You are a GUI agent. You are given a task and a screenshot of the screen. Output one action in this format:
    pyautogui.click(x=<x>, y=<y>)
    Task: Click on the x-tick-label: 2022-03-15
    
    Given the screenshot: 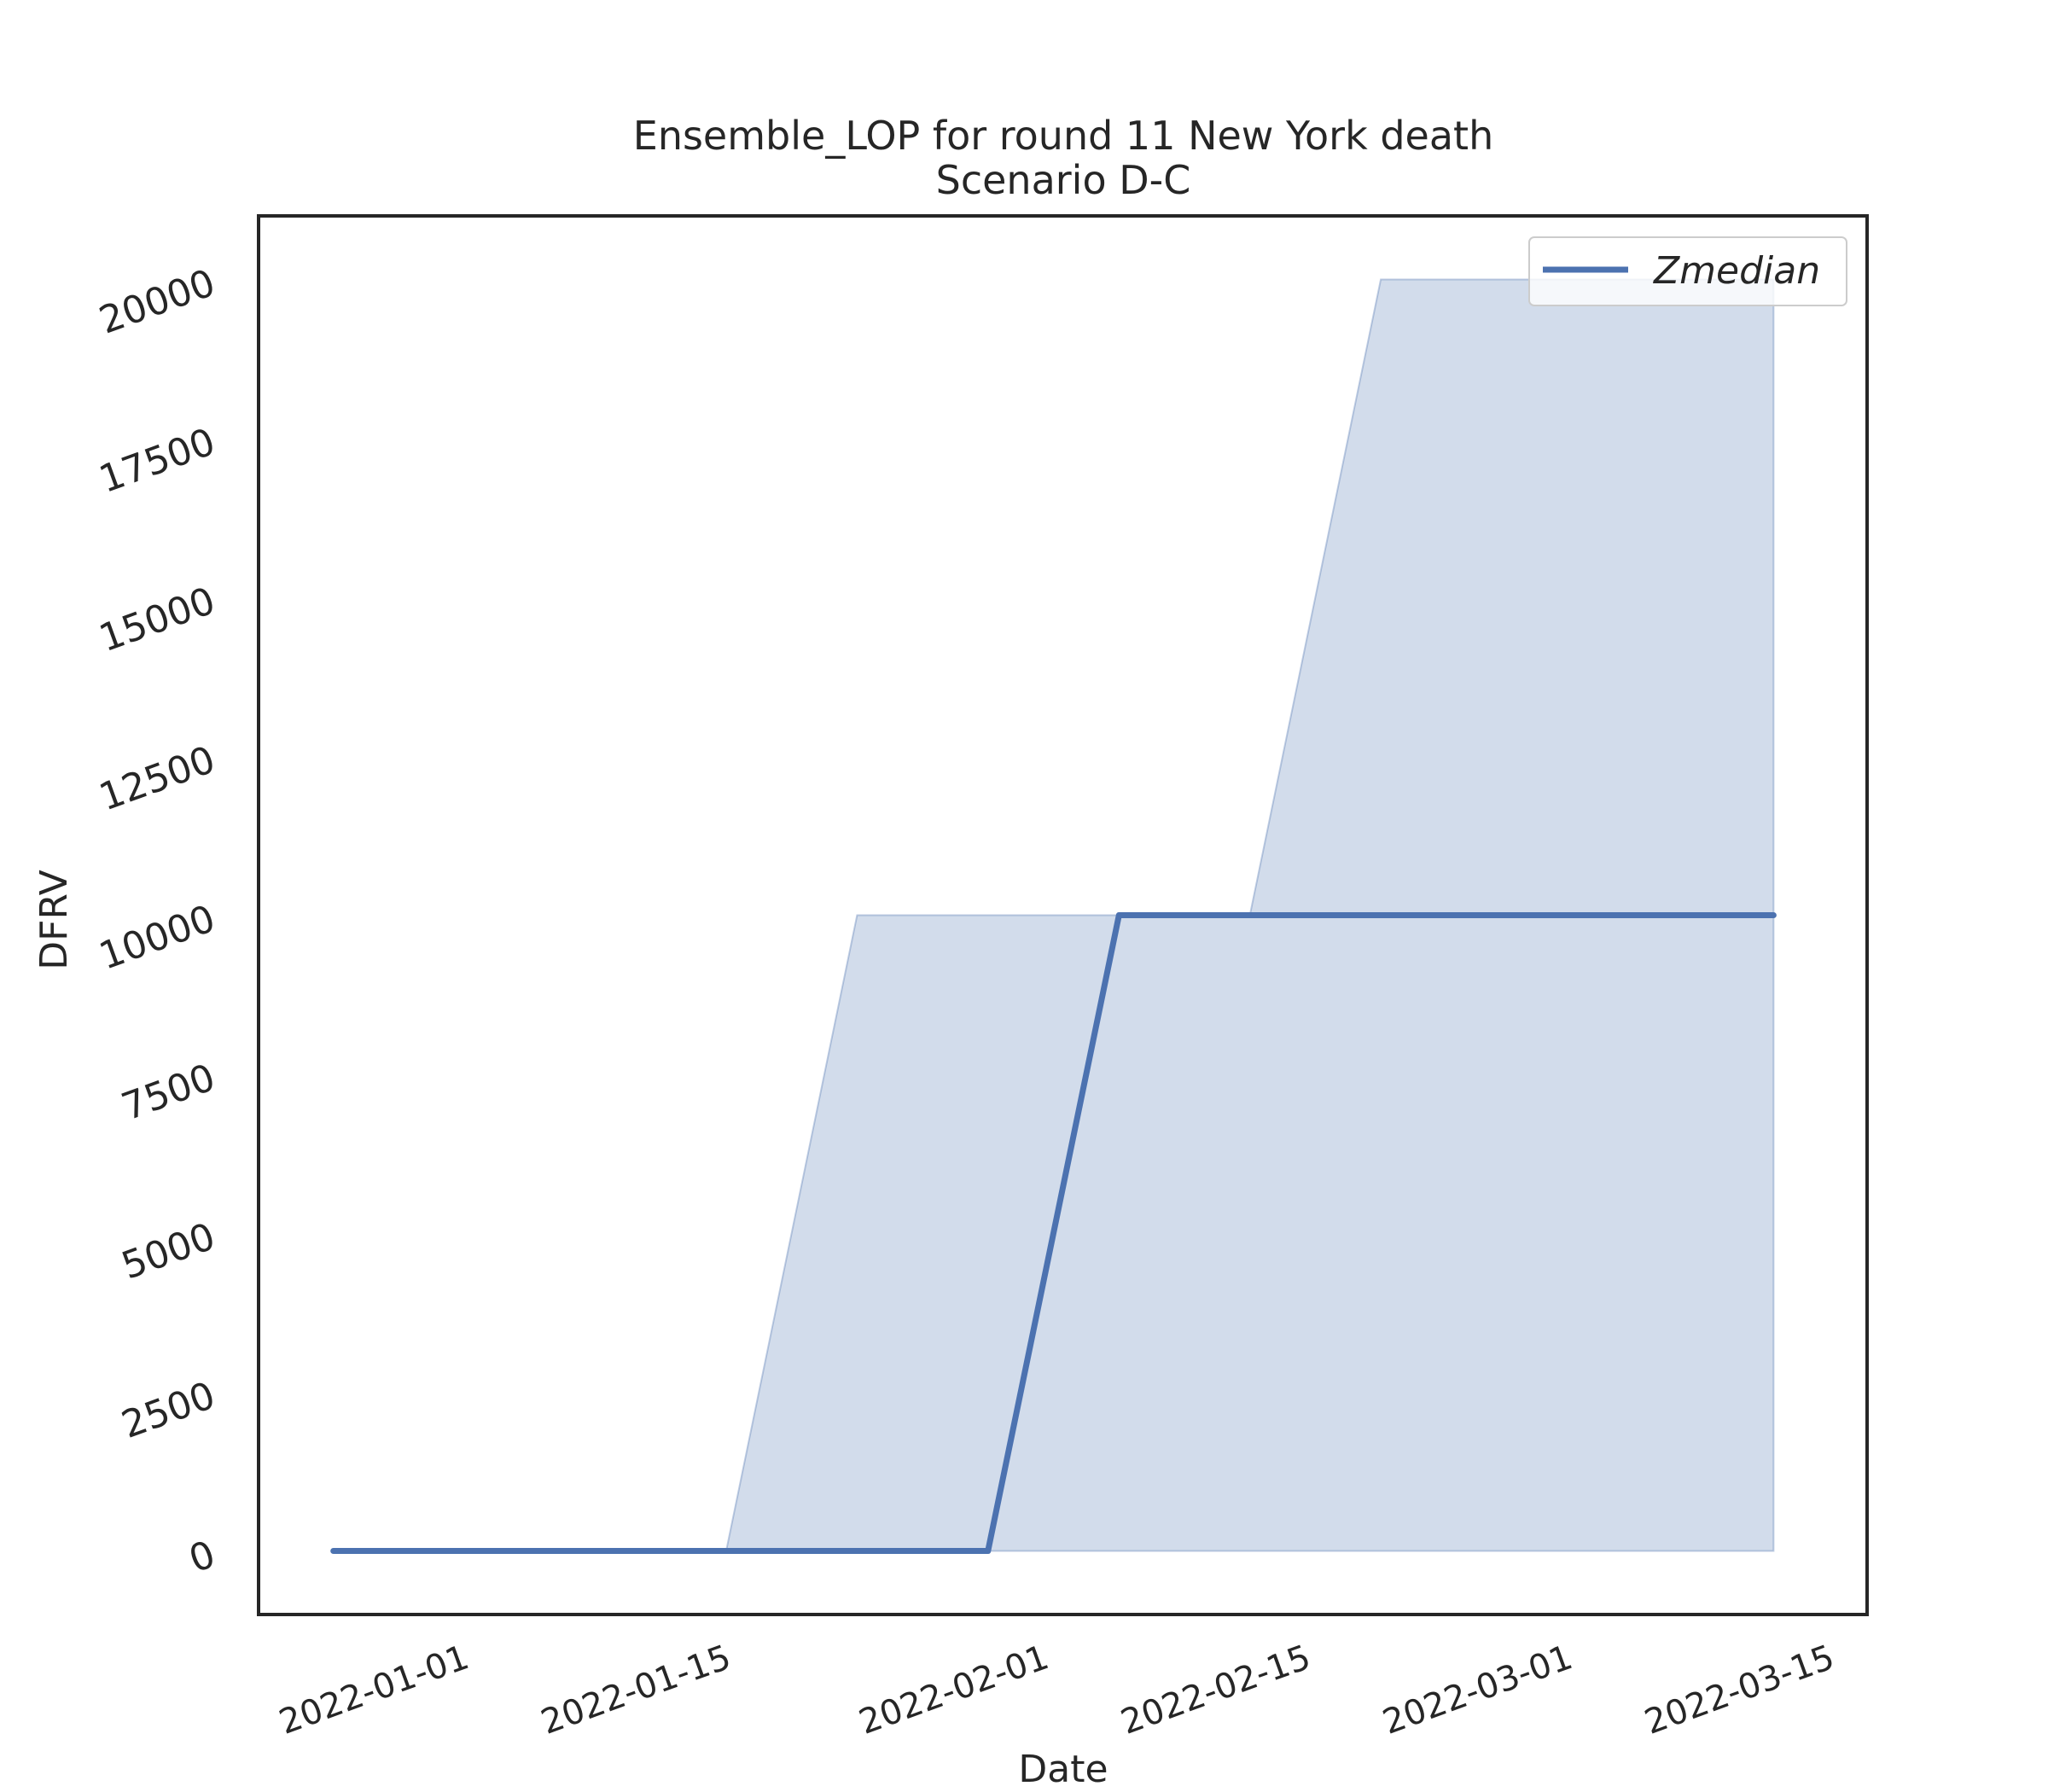 What is the action you would take?
    pyautogui.click(x=1739, y=1690)
    